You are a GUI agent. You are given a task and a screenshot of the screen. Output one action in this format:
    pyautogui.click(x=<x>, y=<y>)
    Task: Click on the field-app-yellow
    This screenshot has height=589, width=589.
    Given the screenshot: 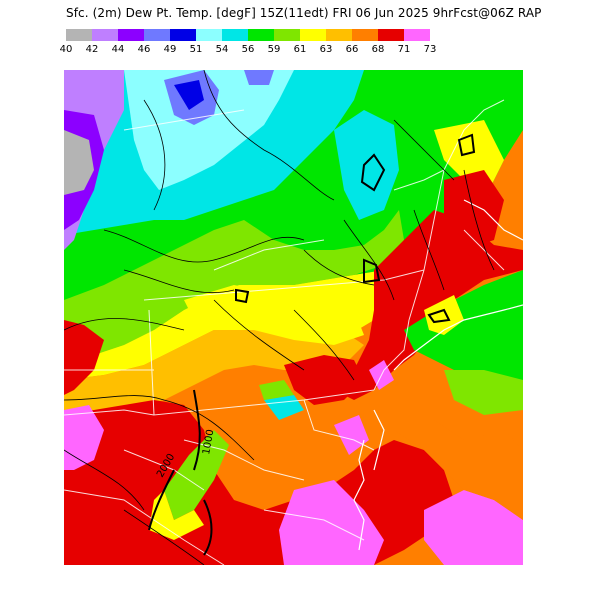 What is the action you would take?
    pyautogui.click(x=176, y=515)
    